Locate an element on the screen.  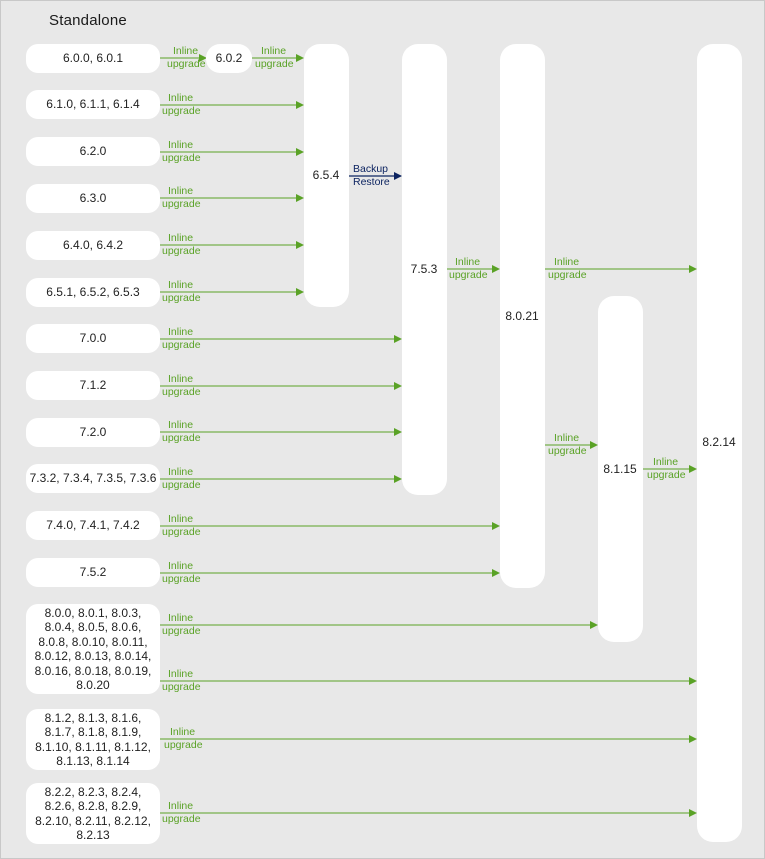
source-box-6-3: 6.3.0 is located at coordinates (93, 198).